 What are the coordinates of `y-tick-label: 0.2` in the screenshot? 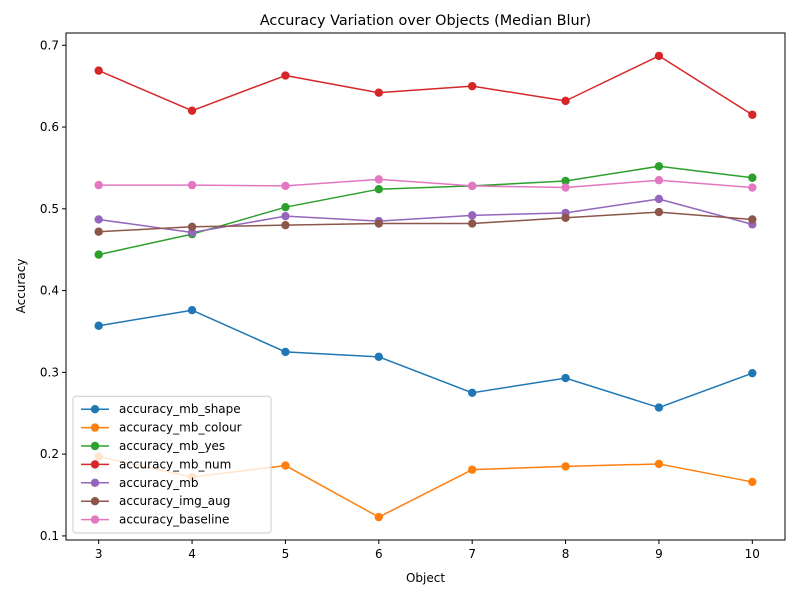 It's located at (49, 454).